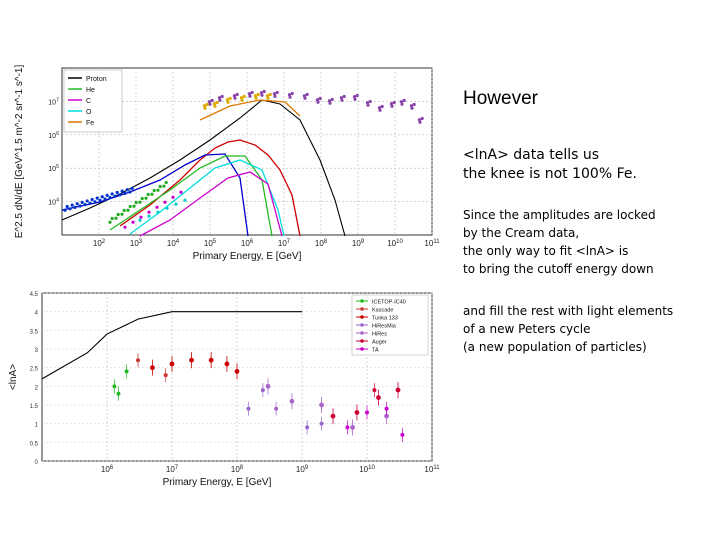 This screenshot has height=540, width=720. What do you see at coordinates (34, 370) in the screenshot?
I see `y-tick-label: 2.5` at bounding box center [34, 370].